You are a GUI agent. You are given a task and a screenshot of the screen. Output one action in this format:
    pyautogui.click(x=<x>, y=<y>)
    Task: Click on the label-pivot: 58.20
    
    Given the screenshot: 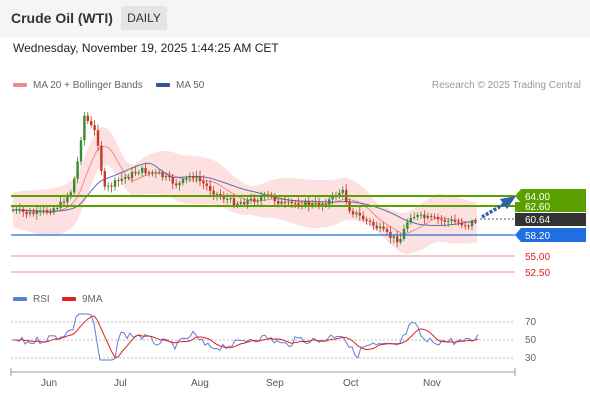 What is the action you would take?
    pyautogui.click(x=550, y=235)
    